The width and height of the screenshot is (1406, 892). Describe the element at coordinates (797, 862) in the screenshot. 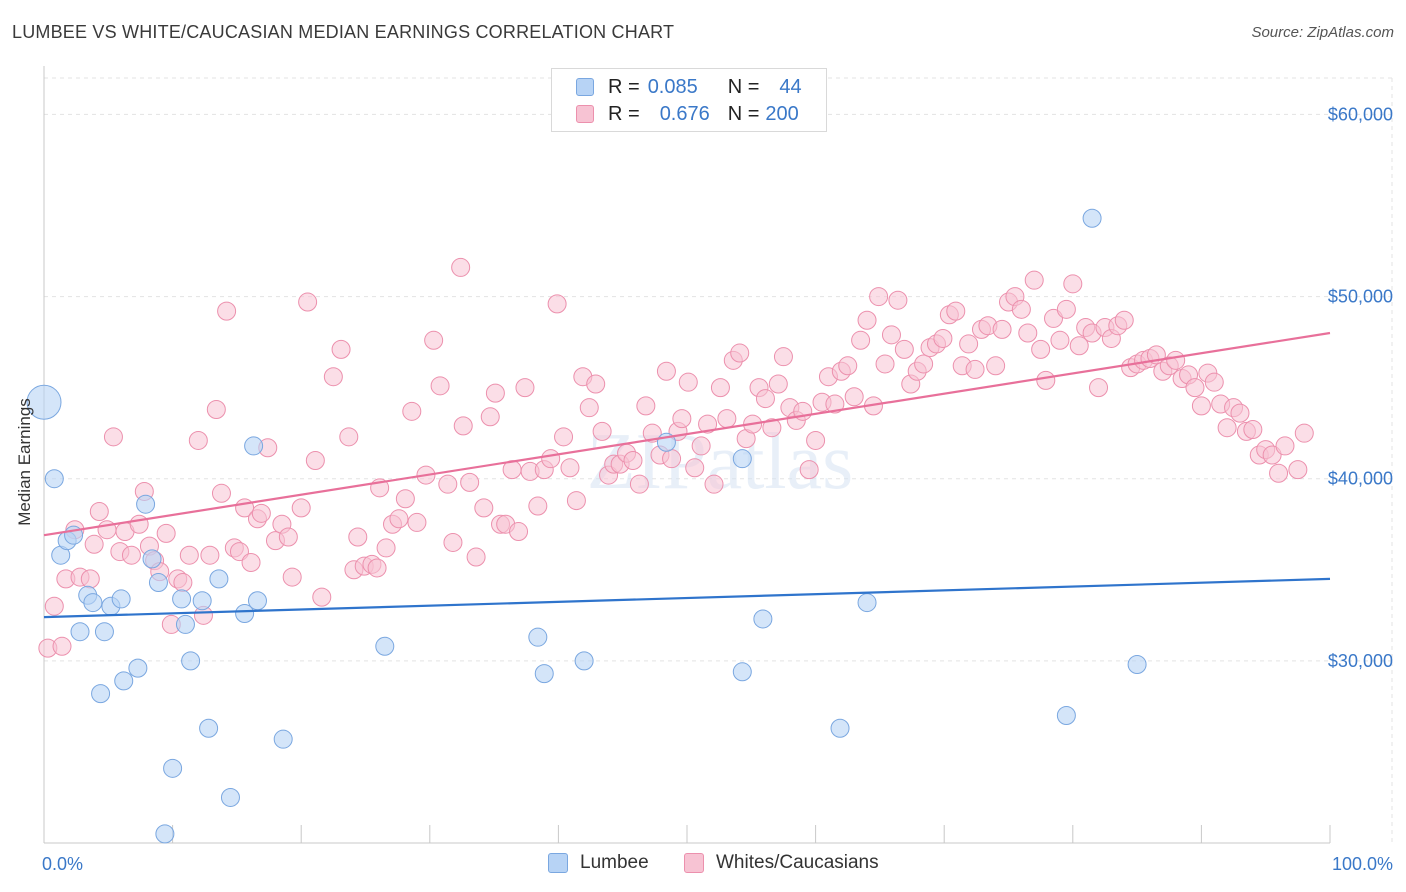

I see `whites-legend-label: Whites/Caucasians` at that location.